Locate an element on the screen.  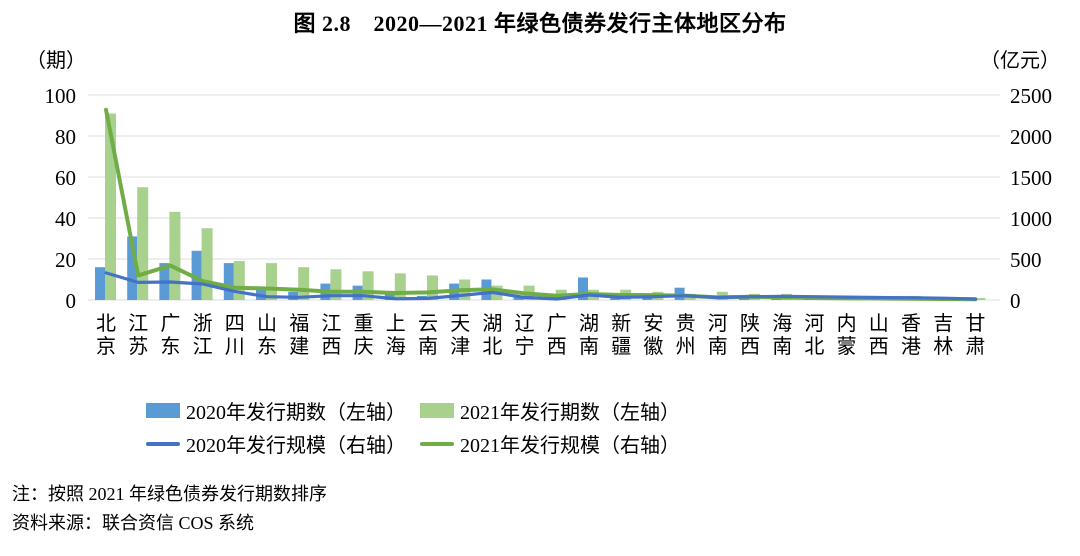
x-axis-label: 甘肃 is located at coordinates (975, 335).